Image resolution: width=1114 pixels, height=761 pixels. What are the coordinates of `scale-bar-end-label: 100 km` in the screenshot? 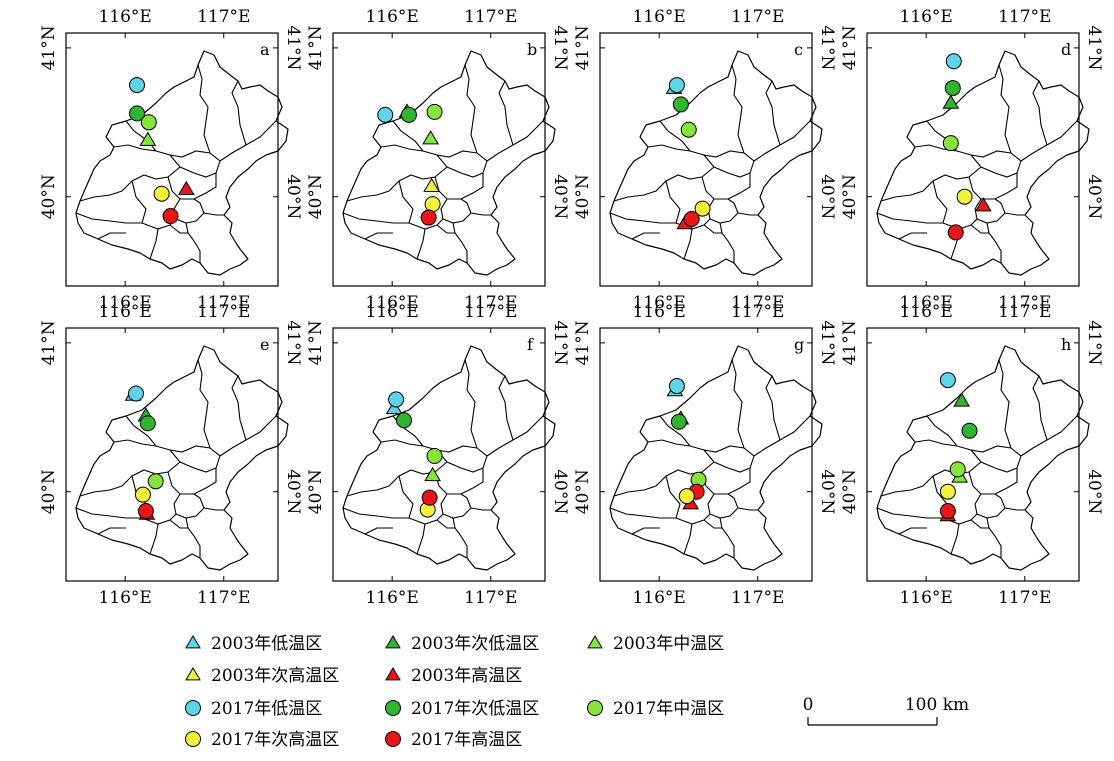 It's located at (937, 705).